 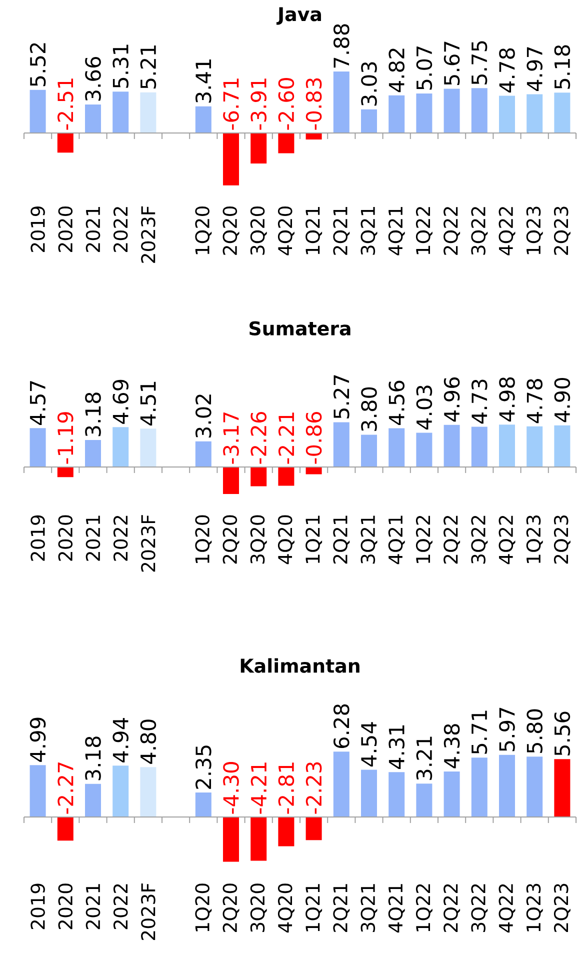 What do you see at coordinates (369, 84) in the screenshot?
I see `data-label: 3.03` at bounding box center [369, 84].